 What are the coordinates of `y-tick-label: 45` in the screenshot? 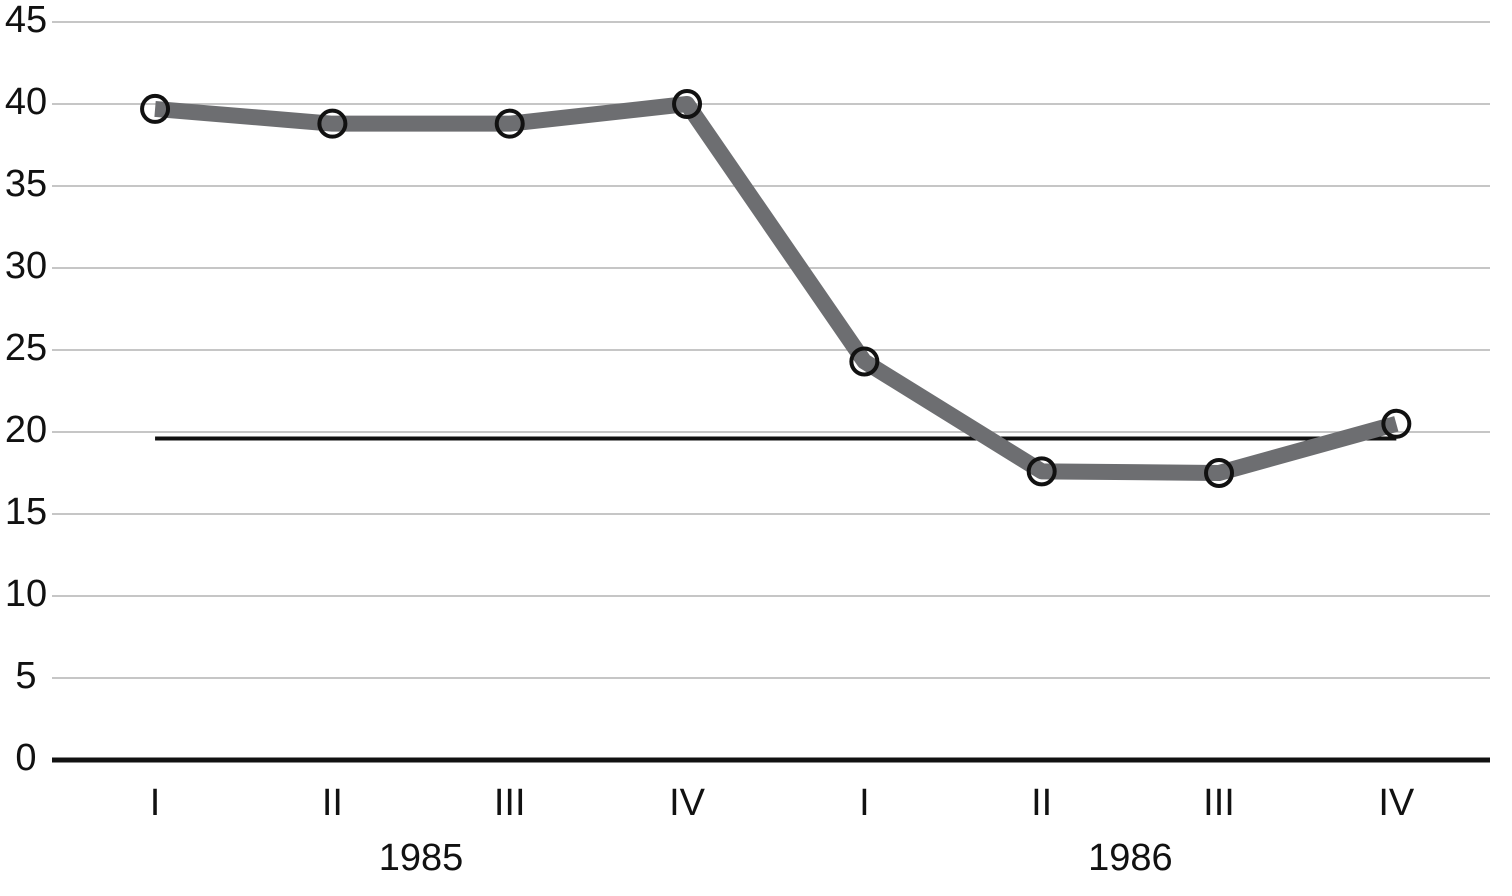 It's located at (26, 20).